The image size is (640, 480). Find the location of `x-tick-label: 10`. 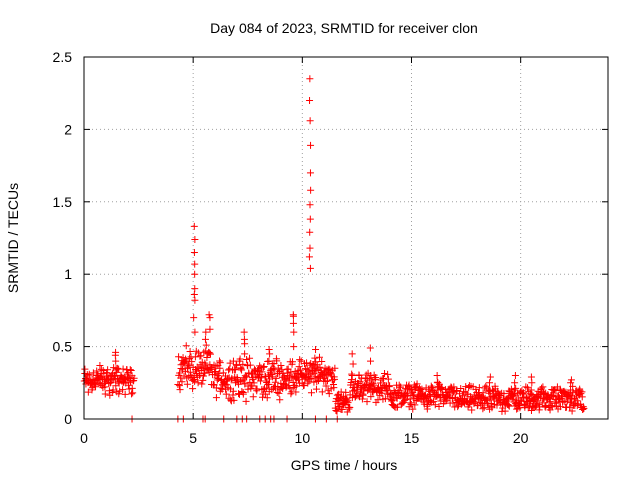

x-tick-label: 10 is located at coordinates (303, 438).